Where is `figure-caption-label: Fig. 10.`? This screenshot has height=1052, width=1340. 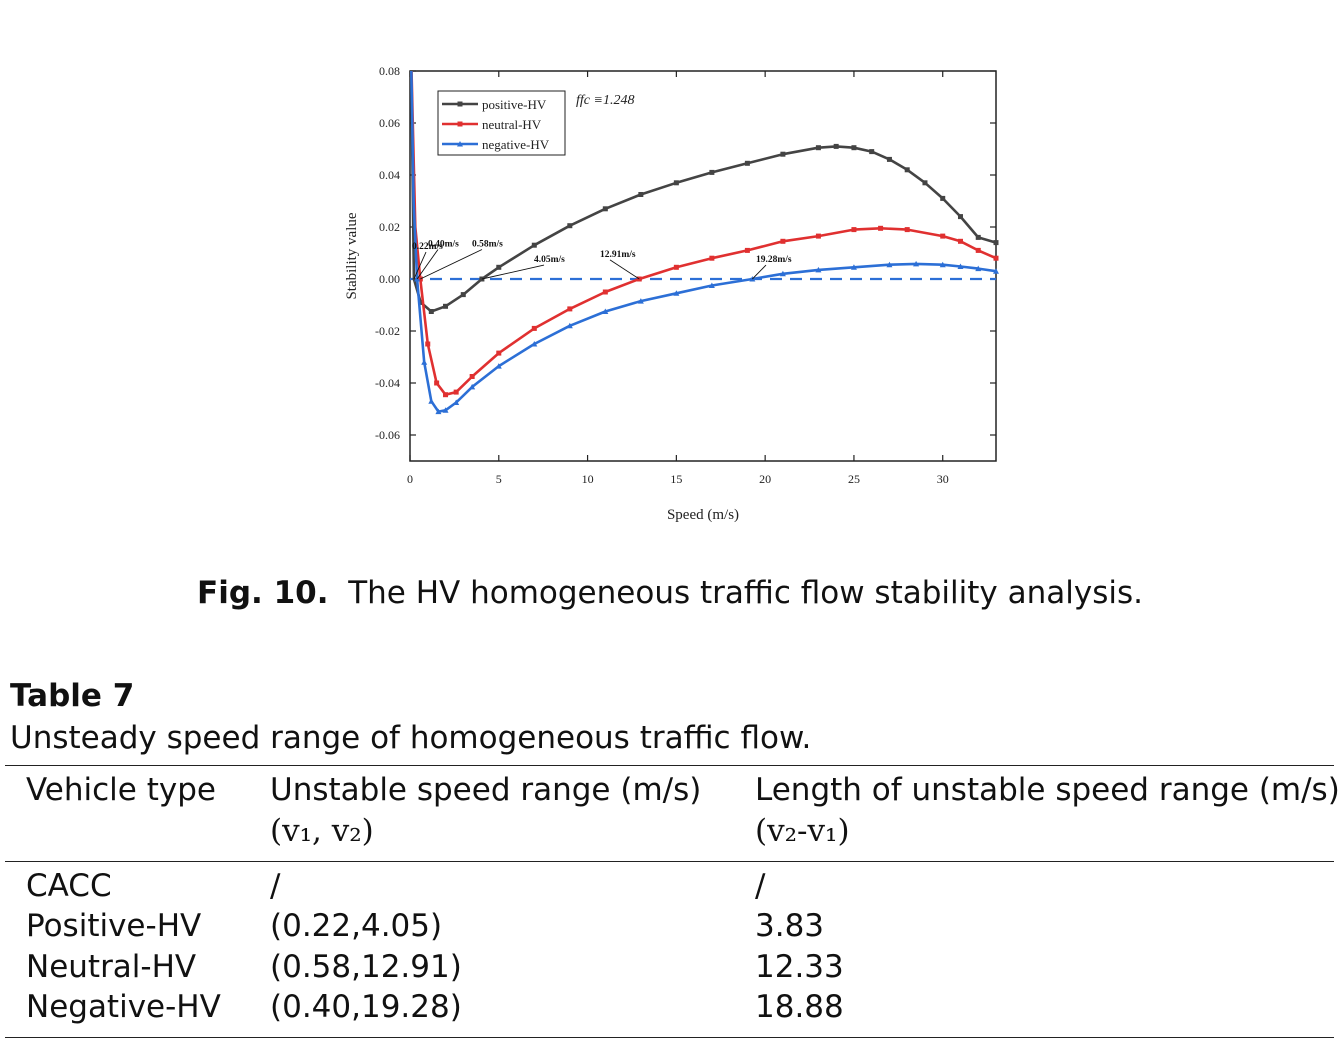
figure-caption-label: Fig. 10. is located at coordinates (263, 593).